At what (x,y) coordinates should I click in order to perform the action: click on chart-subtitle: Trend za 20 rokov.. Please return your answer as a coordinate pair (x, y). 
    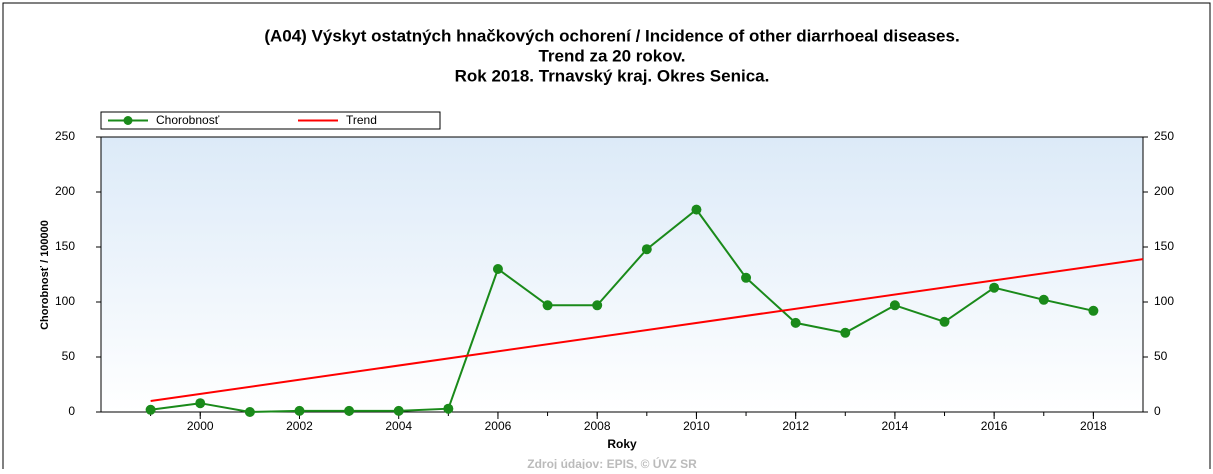
    Looking at the image, I should click on (611, 55).